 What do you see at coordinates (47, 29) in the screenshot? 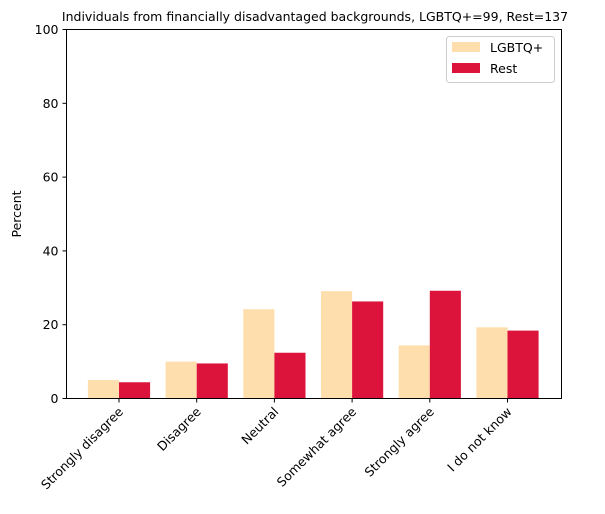
I see `y-tick-label: 100` at bounding box center [47, 29].